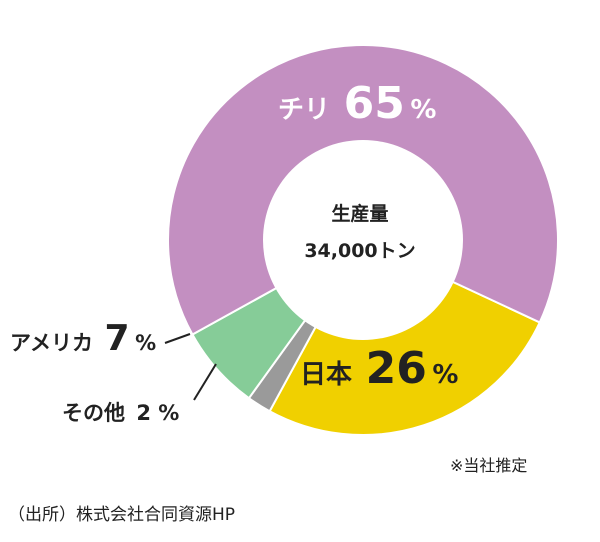 The image size is (600, 542). Describe the element at coordinates (168, 413) in the screenshot. I see `label-other-unit: %` at that location.